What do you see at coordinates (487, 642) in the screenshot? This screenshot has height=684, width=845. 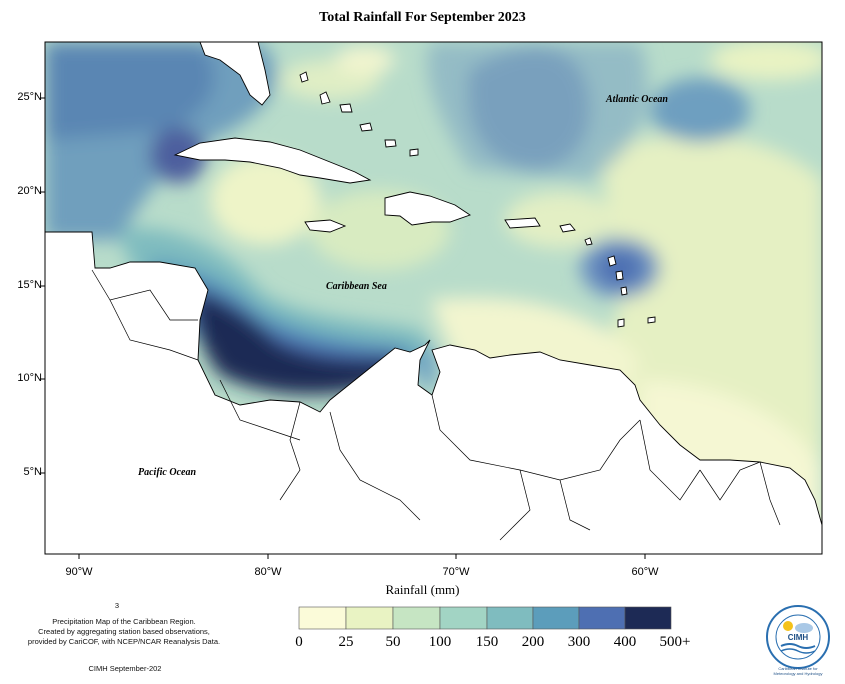 I see `legend-label-150: 150` at bounding box center [487, 642].